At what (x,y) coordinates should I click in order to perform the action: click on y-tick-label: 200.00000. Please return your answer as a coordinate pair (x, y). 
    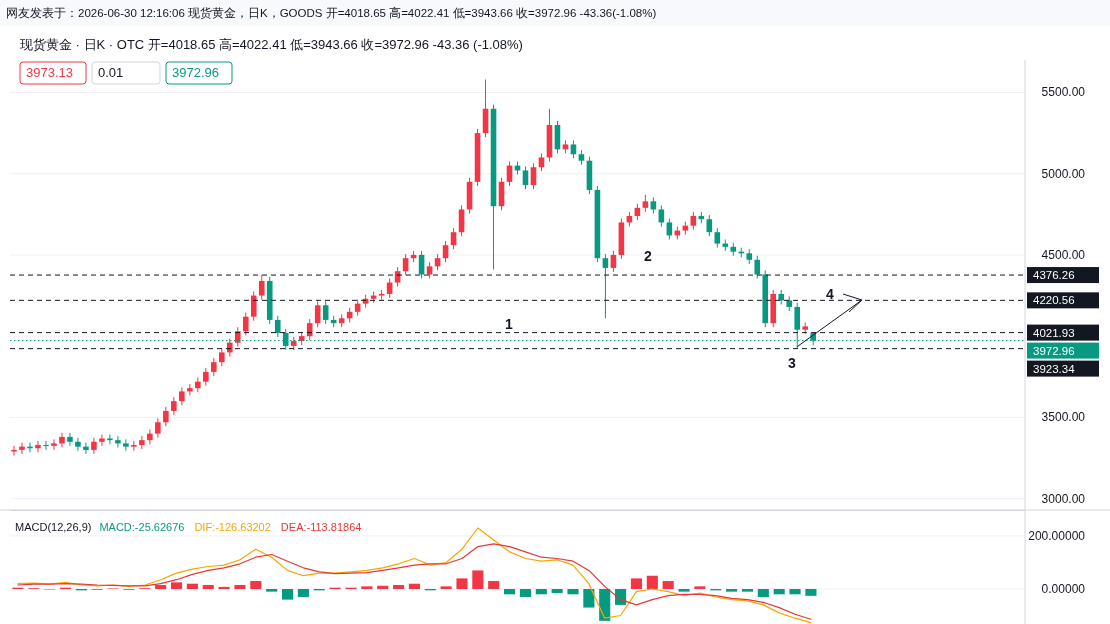
    Looking at the image, I should click on (1057, 535).